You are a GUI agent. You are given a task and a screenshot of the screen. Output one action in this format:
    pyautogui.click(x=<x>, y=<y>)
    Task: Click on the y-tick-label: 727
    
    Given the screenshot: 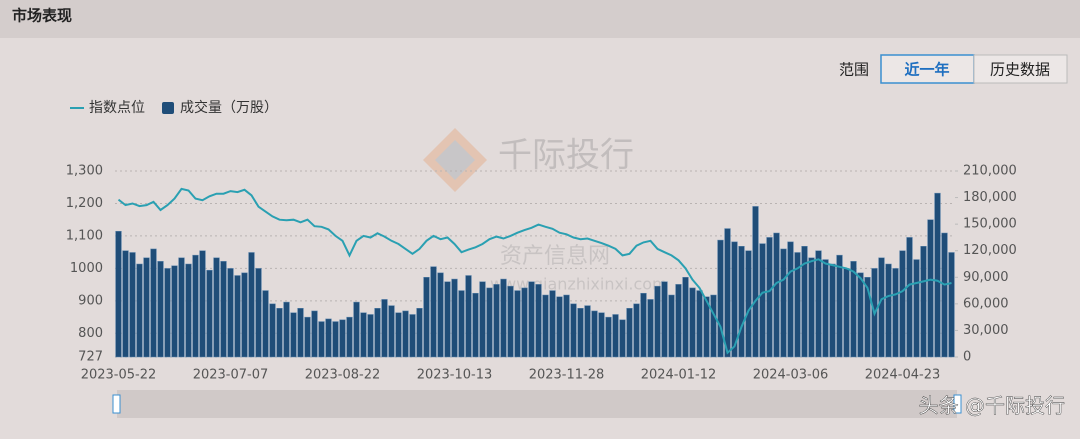 What is the action you would take?
    pyautogui.click(x=90, y=357)
    